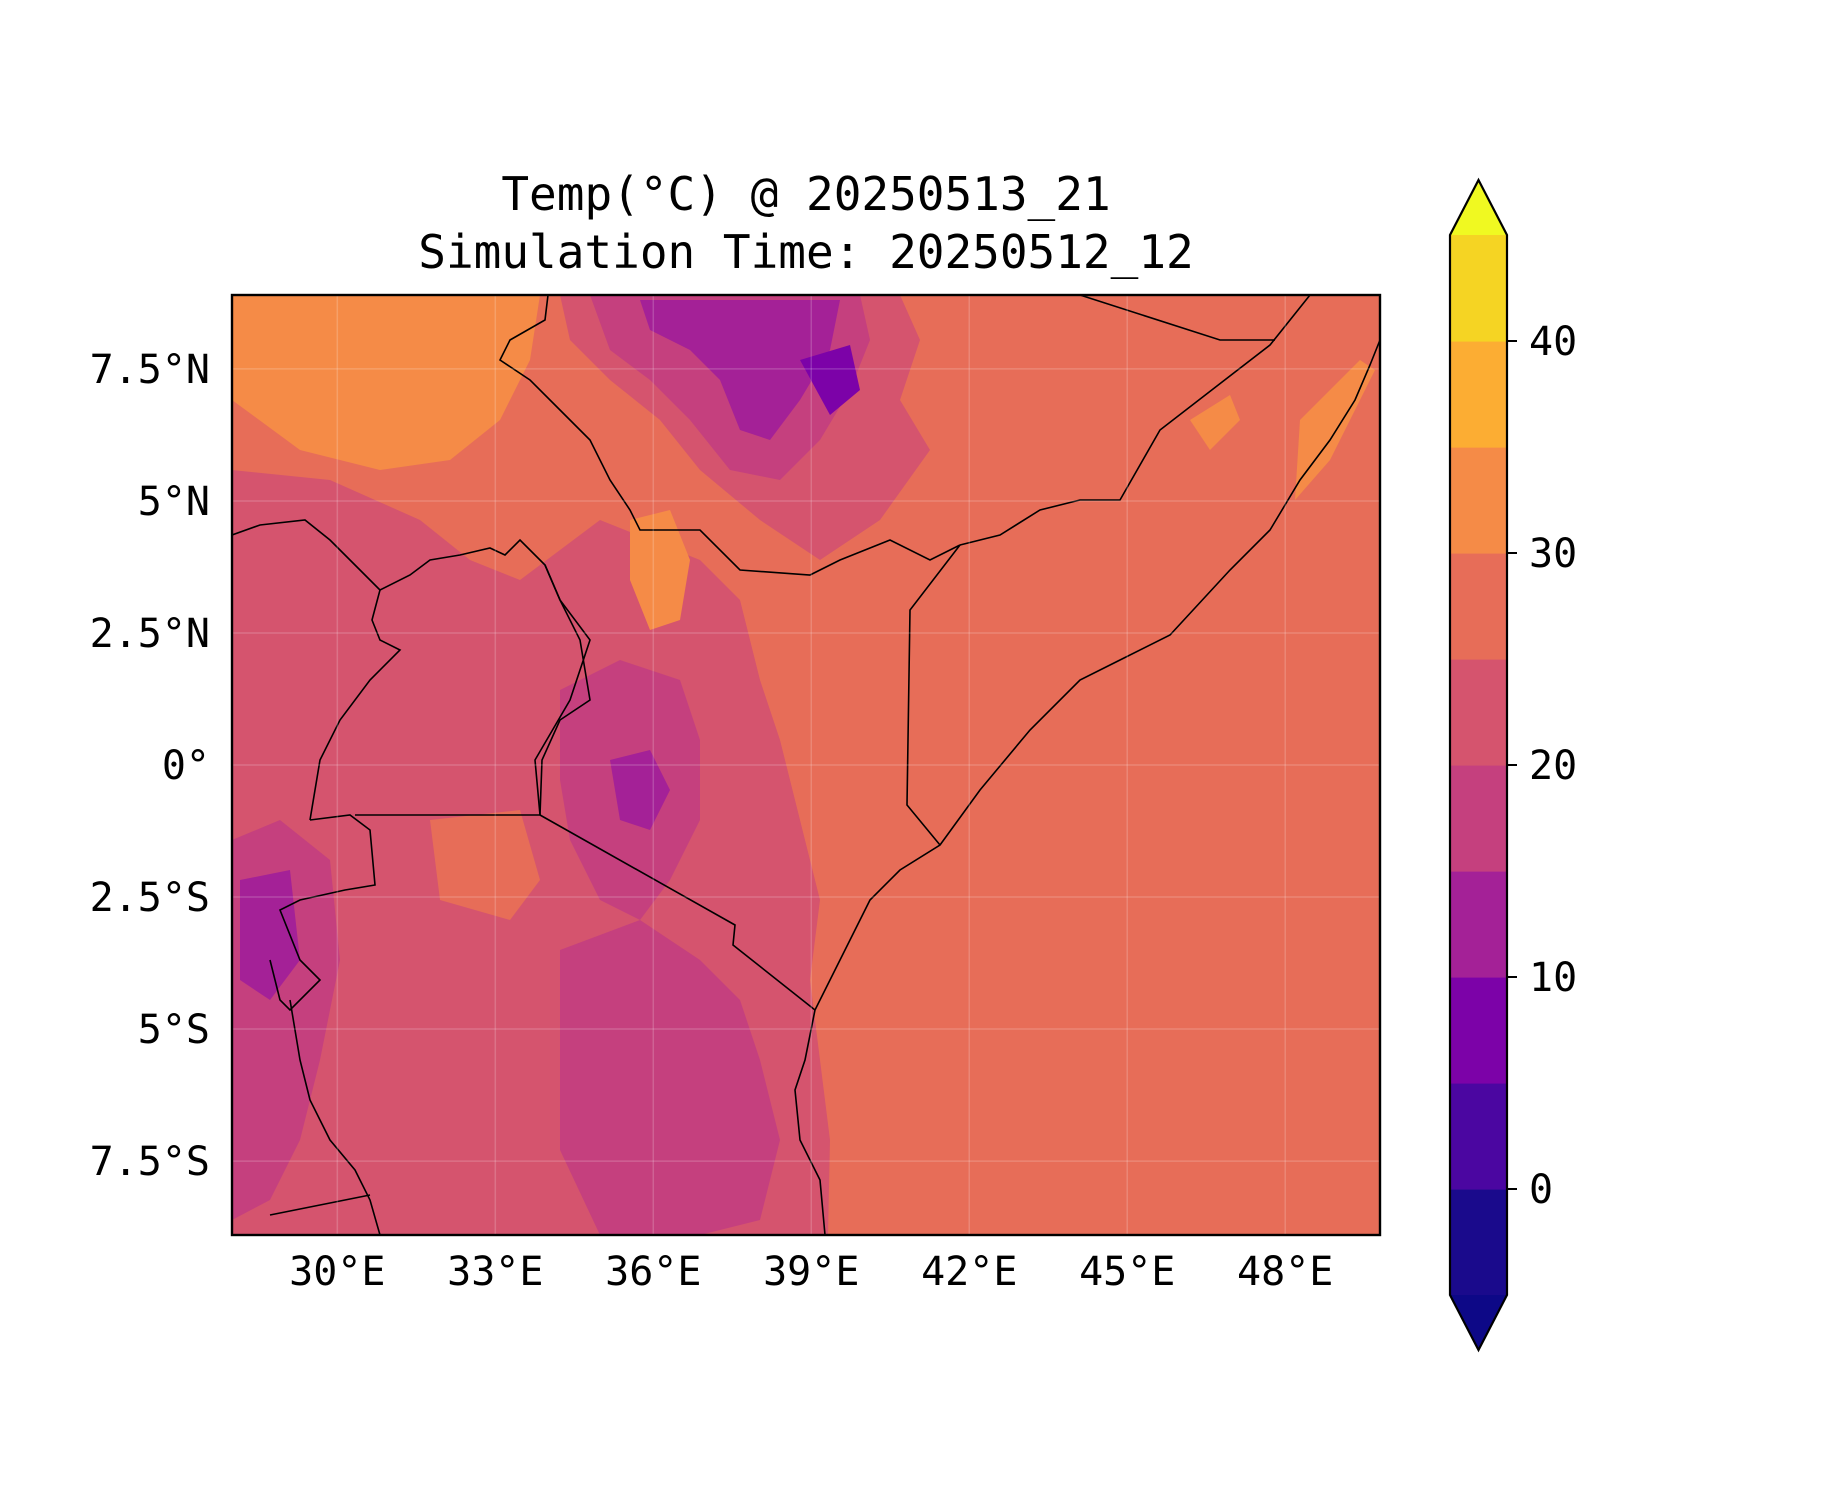 This screenshot has width=1833, height=1500. I want to click on lat-tick-label: 2.5°S, so click(150, 898).